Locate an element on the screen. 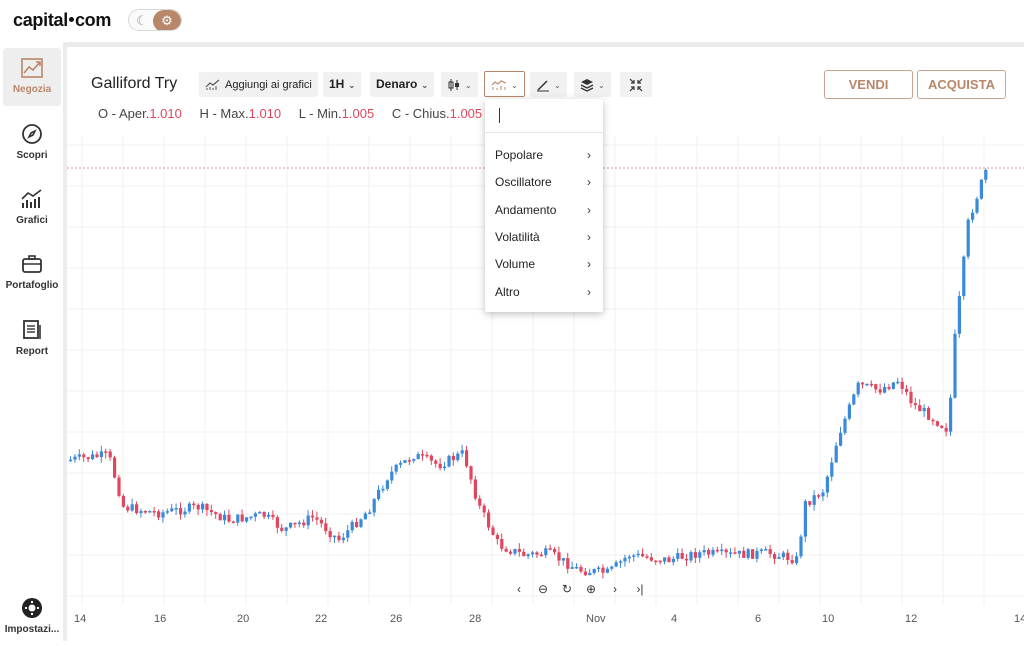 Image resolution: width=1024 pixels, height=646 pixels. menu-item-label: Oscillatore is located at coordinates (523, 182).